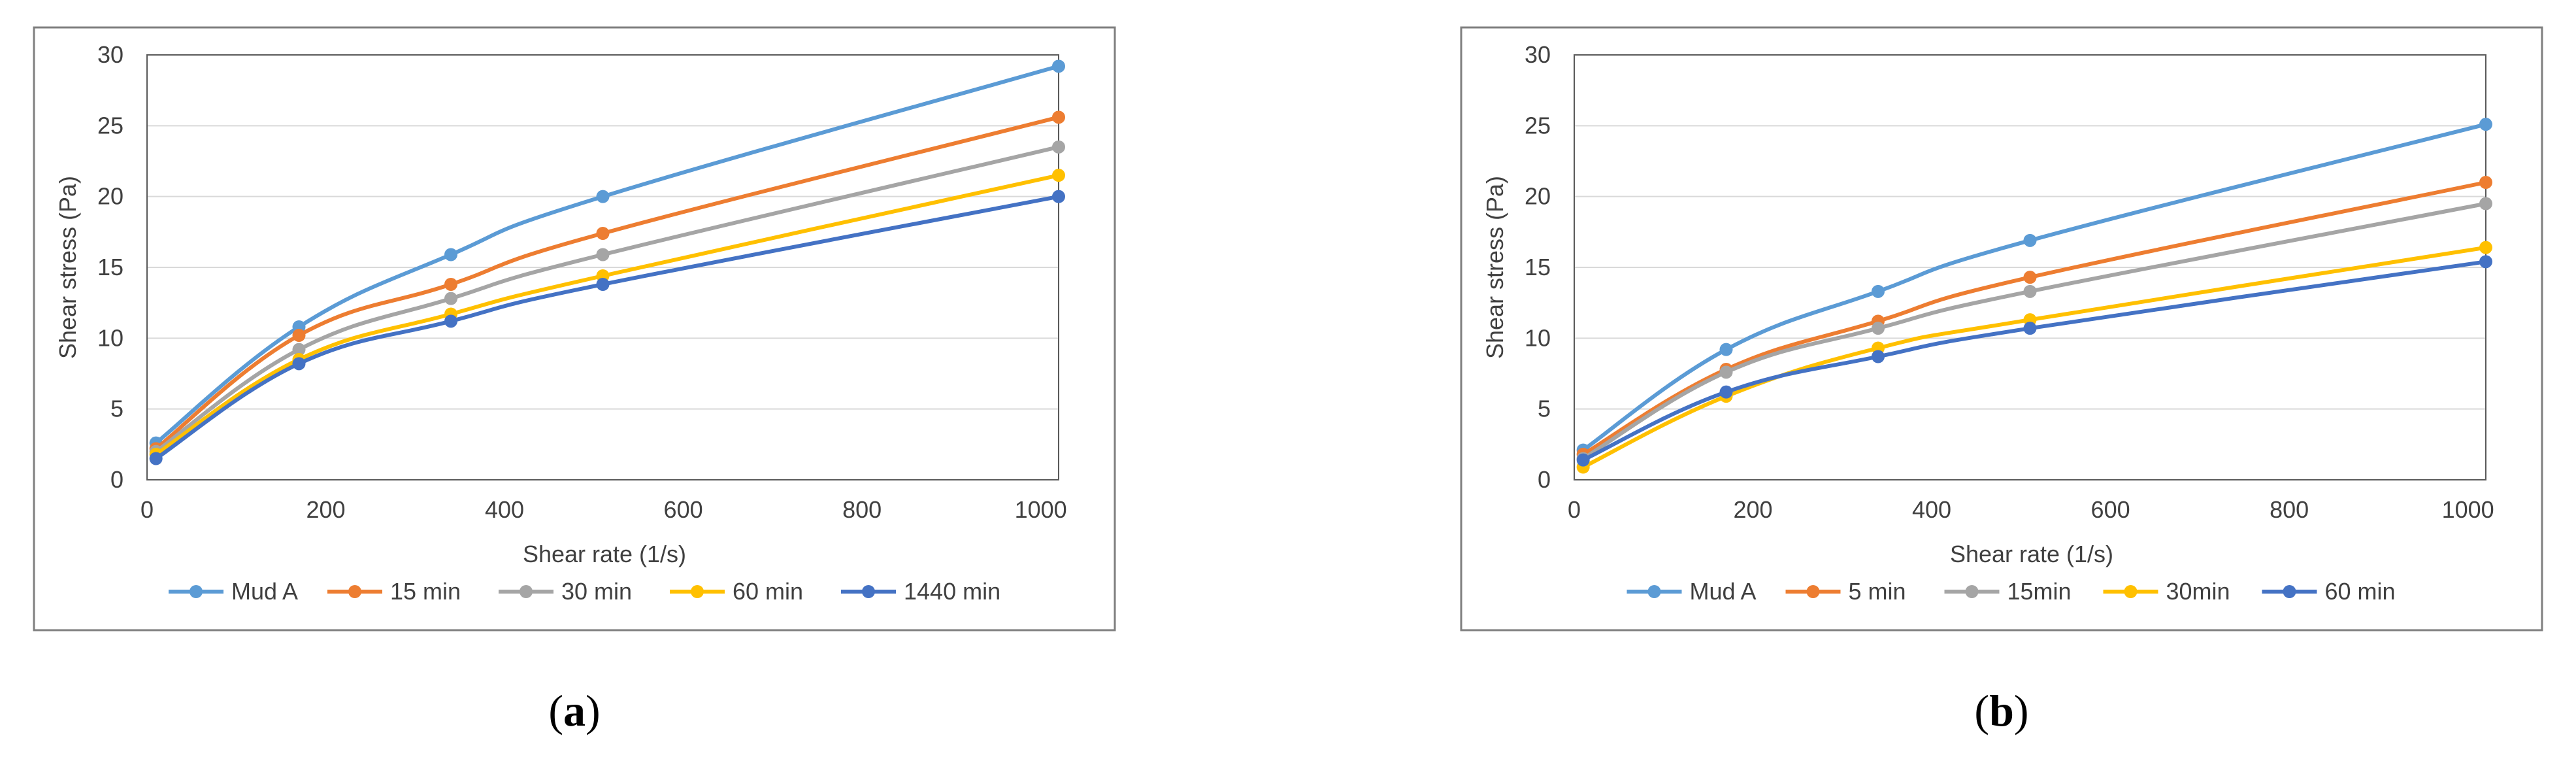 This screenshot has width=2576, height=757. Describe the element at coordinates (1845, 591) in the screenshot. I see `chart-b-legend-item-5-min: 5 min` at that location.